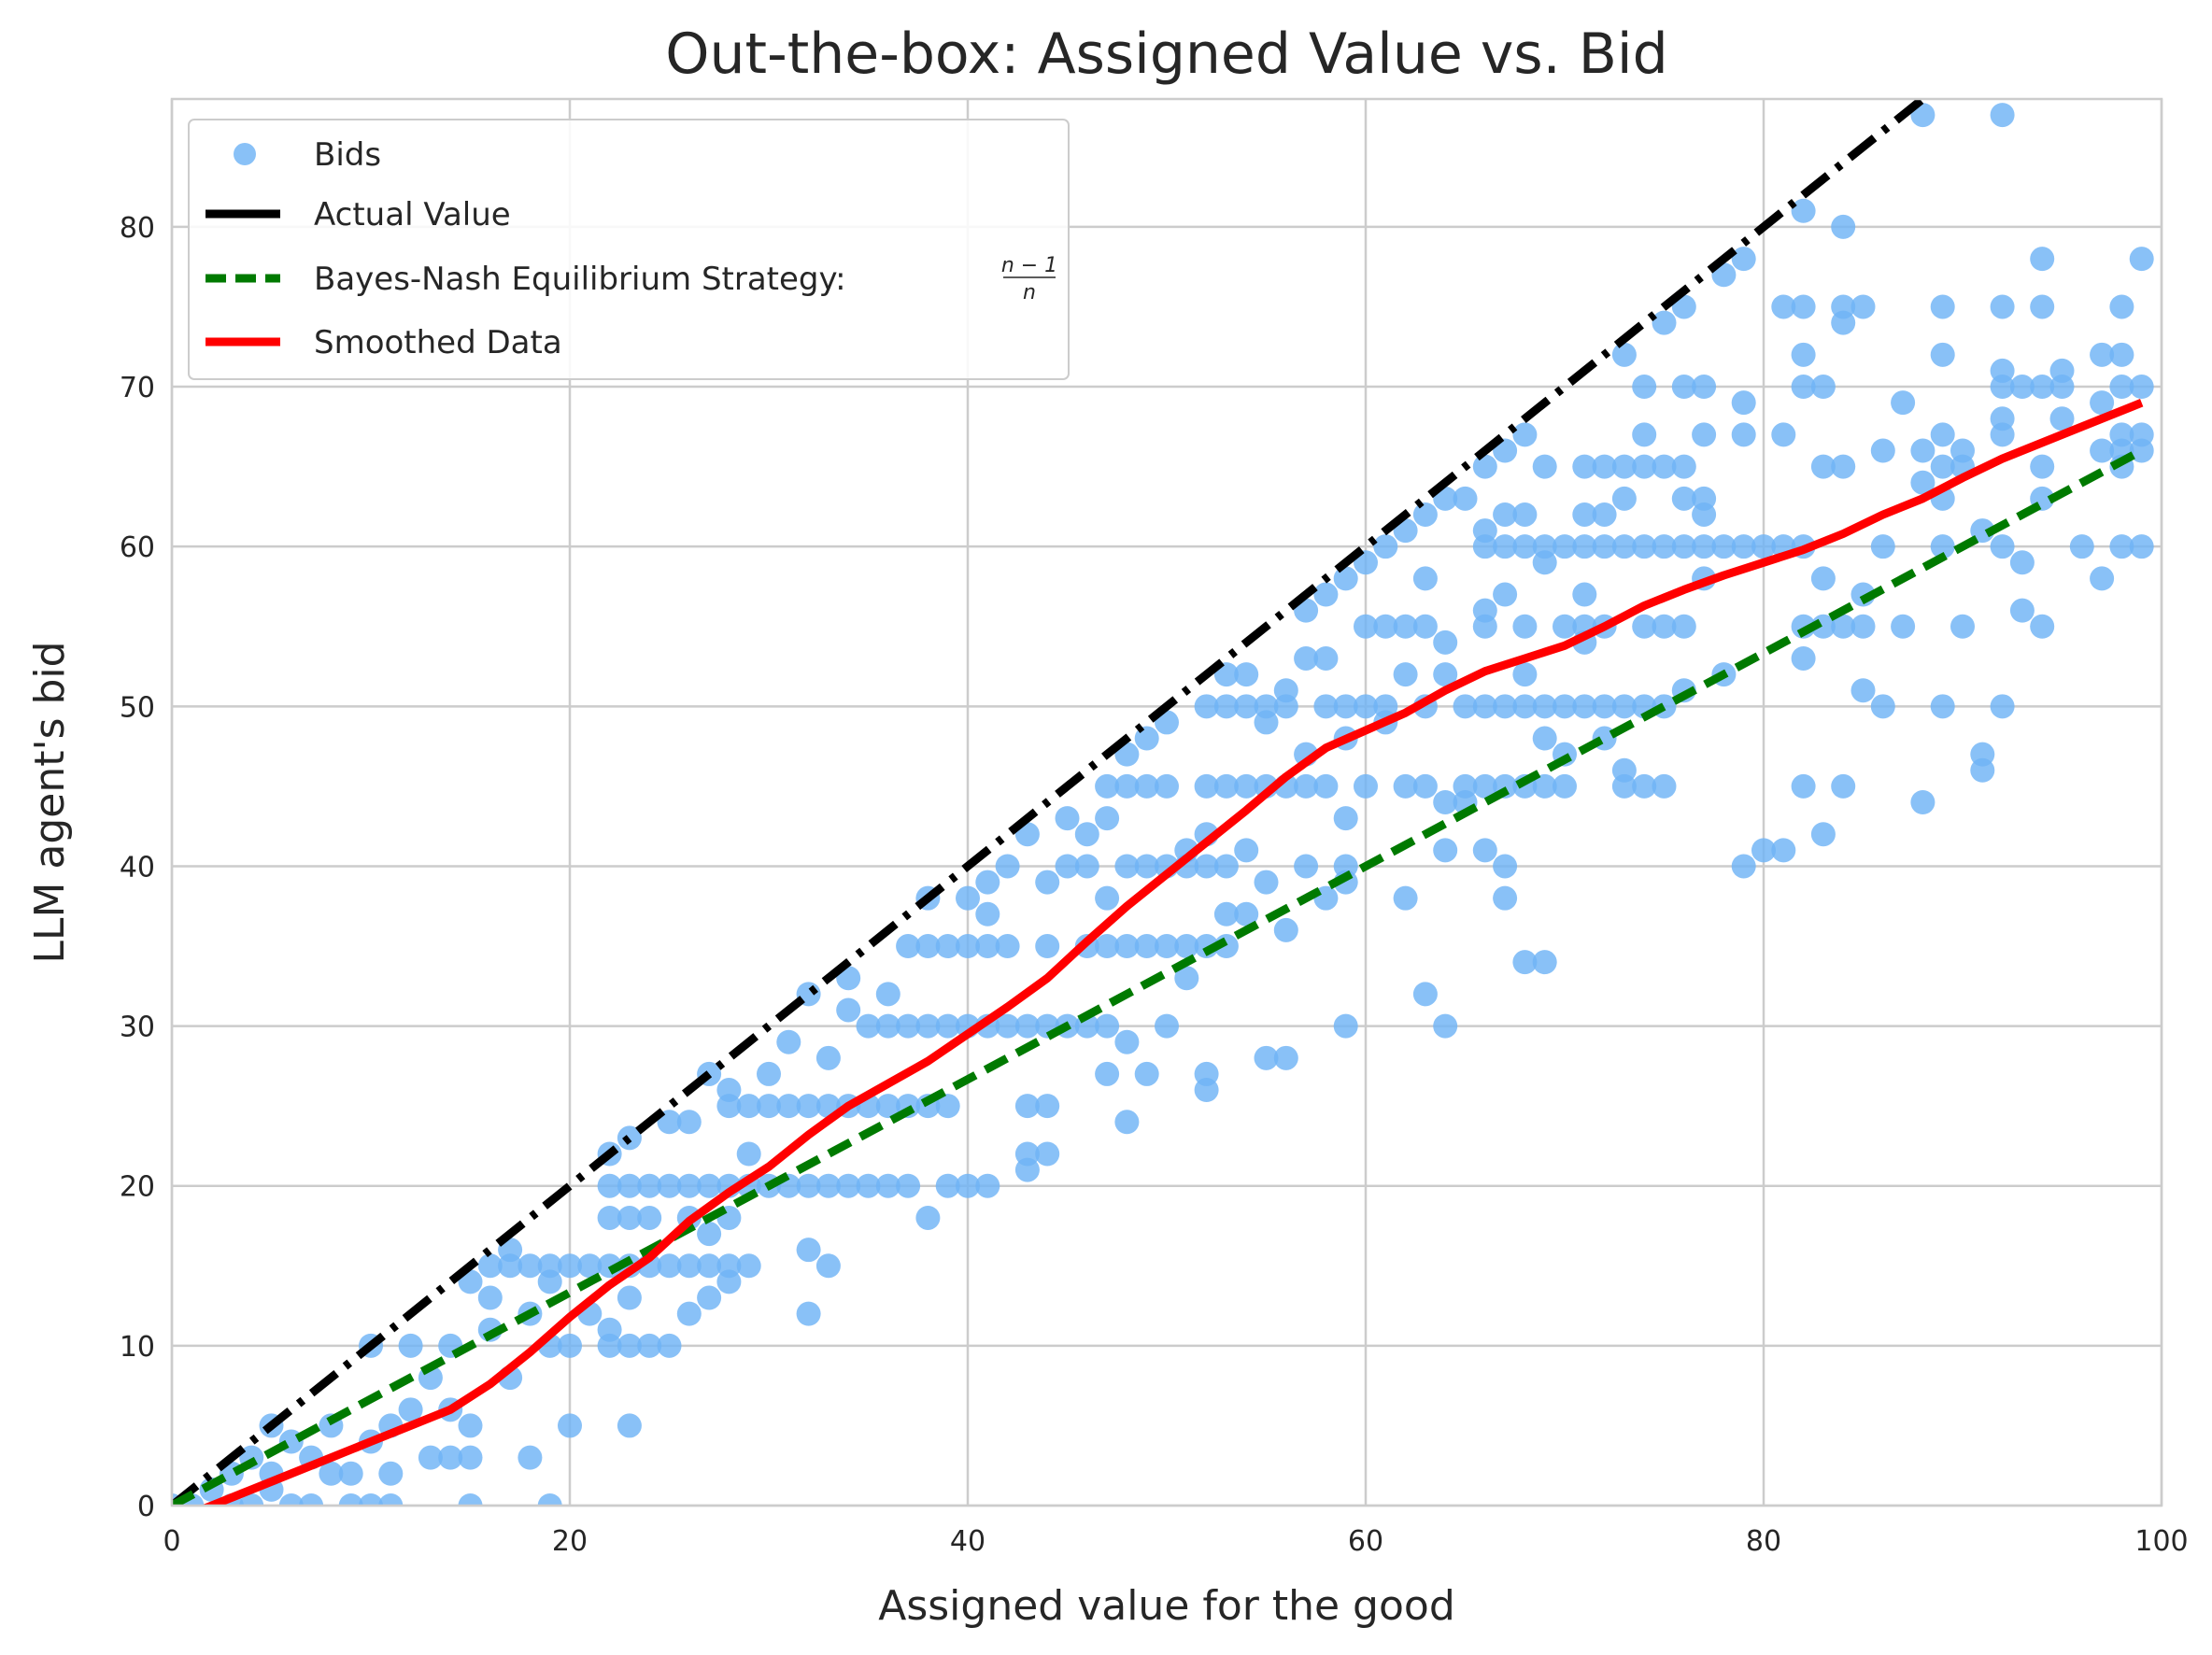 This screenshot has height=1655, width=2212. I want to click on x-tick-labels: 0 20 40 60 80 100, so click(1176, 1542).